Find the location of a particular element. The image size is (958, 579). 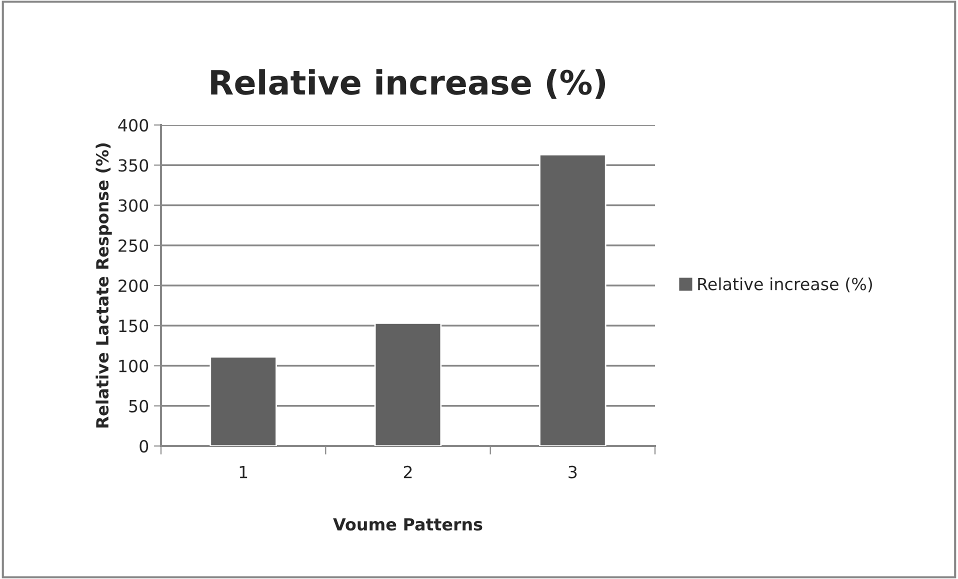

x-tick-label: 1 is located at coordinates (244, 472).